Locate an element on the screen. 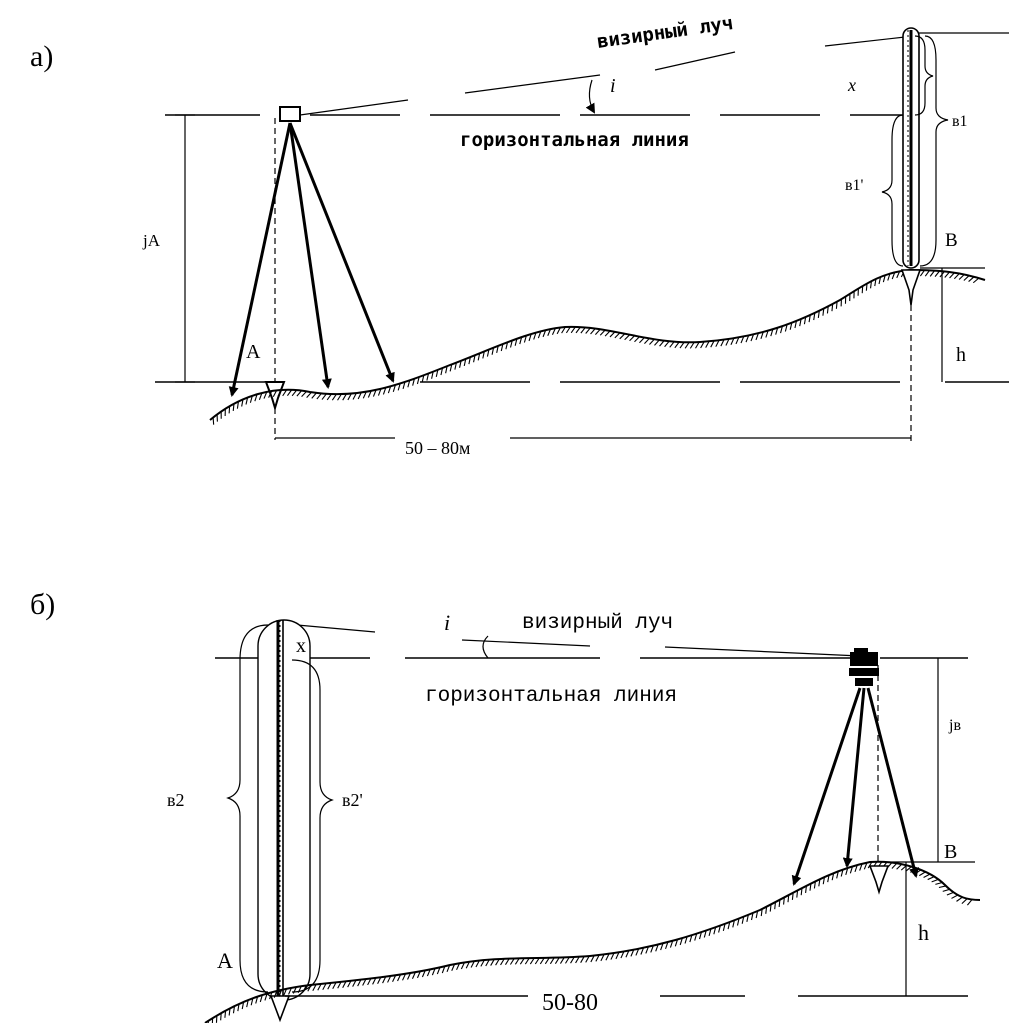  panel-b-b2-prime-label: в2' is located at coordinates (352, 800).